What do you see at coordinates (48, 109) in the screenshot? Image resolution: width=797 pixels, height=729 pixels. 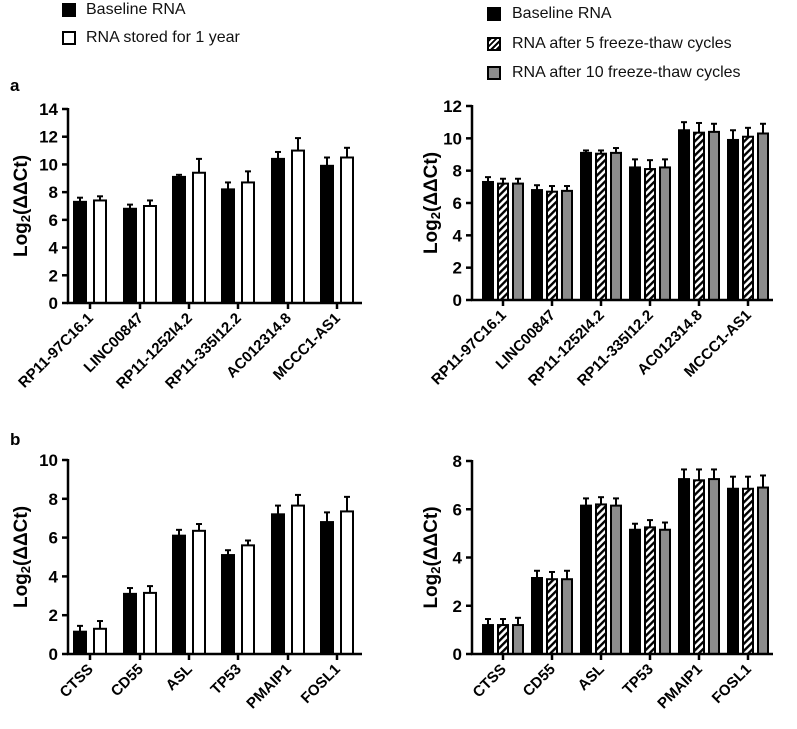 I see `y-tick-label: 14` at bounding box center [48, 109].